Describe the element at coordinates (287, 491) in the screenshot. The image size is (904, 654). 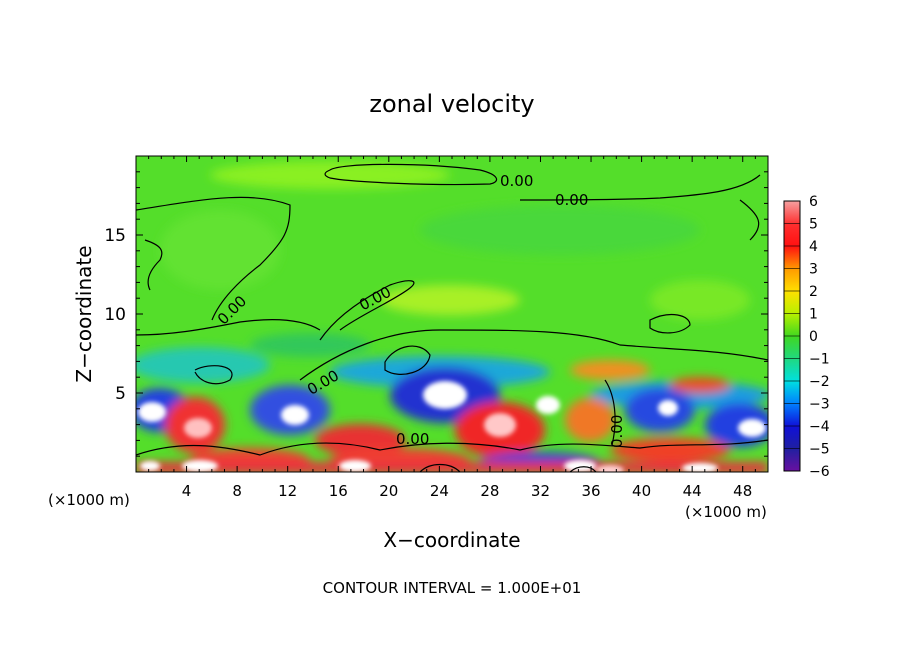
I see `x-tick-label: 12` at that location.